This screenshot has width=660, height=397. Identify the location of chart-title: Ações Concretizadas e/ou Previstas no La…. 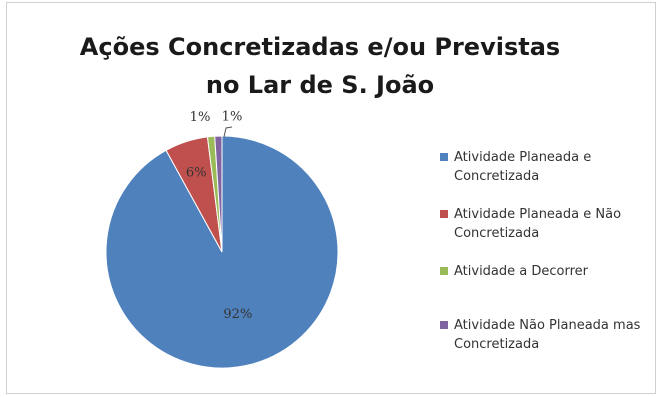
(320, 66).